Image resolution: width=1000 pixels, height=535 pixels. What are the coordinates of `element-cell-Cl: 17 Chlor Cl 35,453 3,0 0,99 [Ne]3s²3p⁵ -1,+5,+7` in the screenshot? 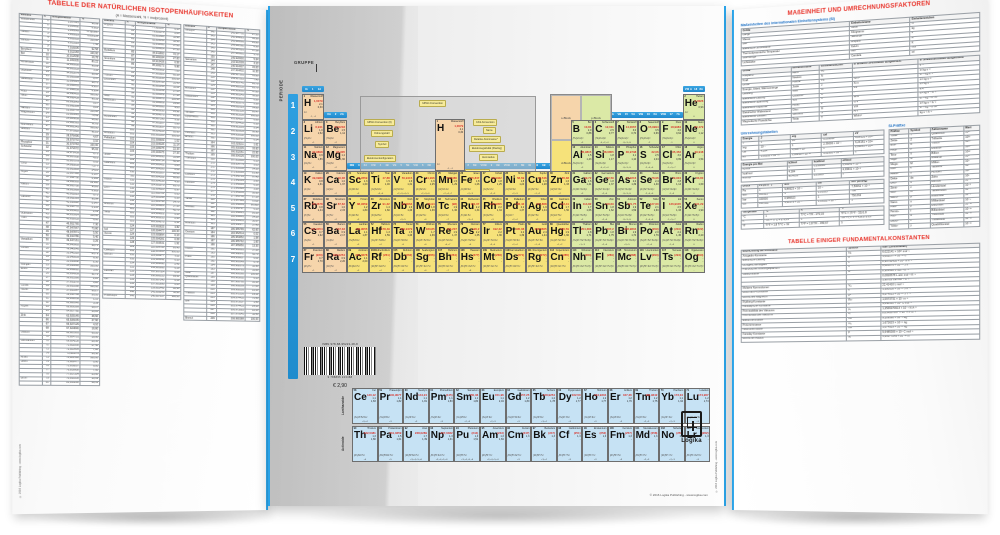 It's located at (671, 158).